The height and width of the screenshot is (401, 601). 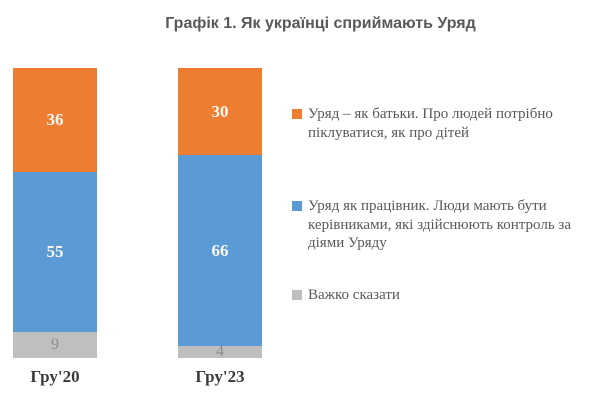 I want to click on value-label: 30, so click(x=220, y=111).